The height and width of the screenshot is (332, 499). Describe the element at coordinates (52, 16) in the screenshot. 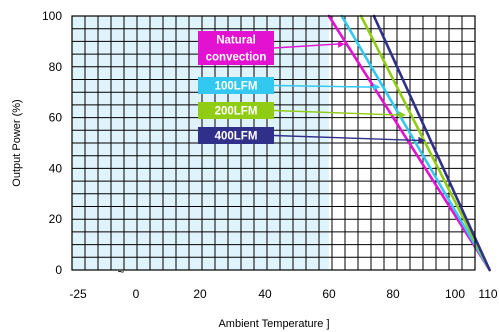

I see `y-tick-label: 100` at that location.